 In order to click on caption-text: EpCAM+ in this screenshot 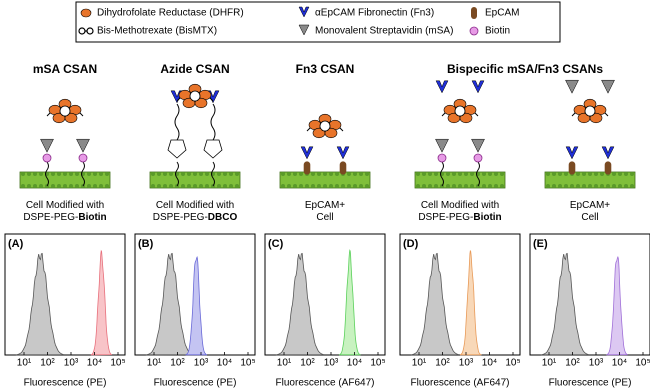, I will do `click(590, 205)`.